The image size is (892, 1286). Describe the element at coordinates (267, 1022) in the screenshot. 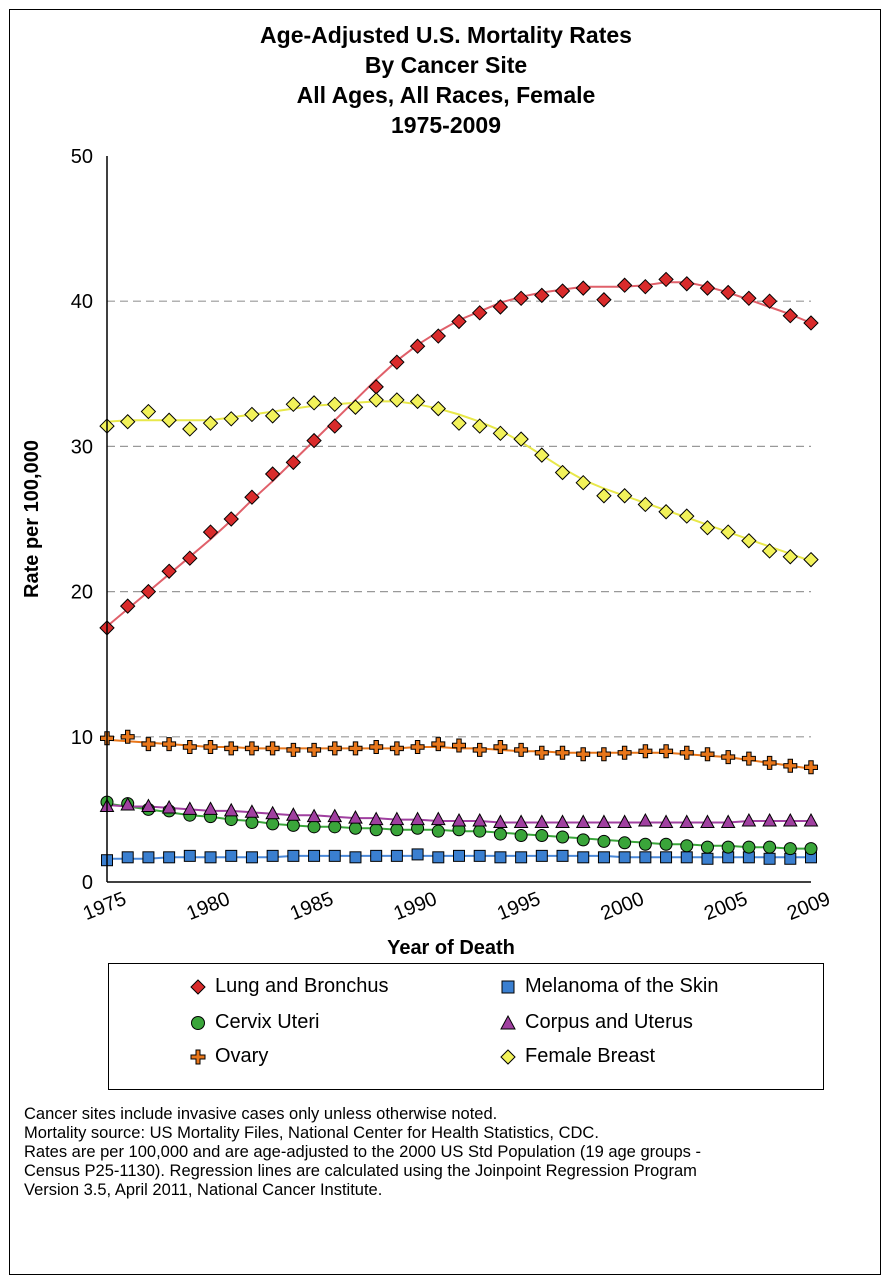

I see `legend-label: Cervix Uteri` at that location.